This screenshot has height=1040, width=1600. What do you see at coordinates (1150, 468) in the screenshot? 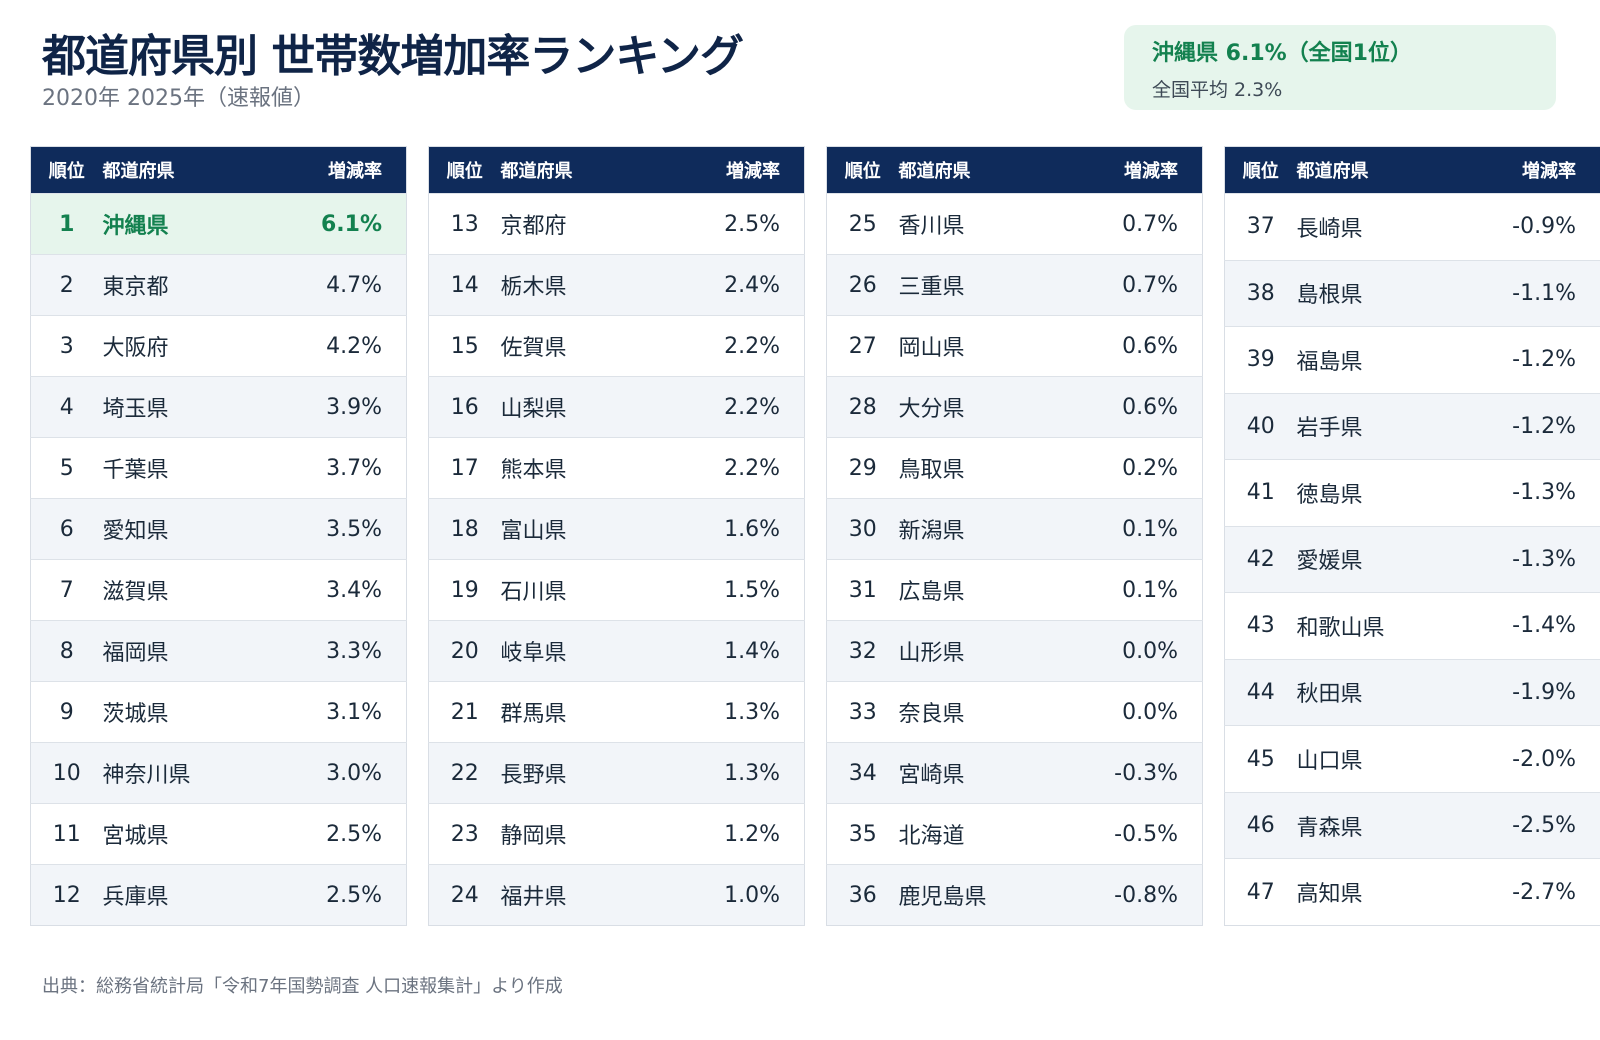
I see `rate-cell: 0.2%` at bounding box center [1150, 468].